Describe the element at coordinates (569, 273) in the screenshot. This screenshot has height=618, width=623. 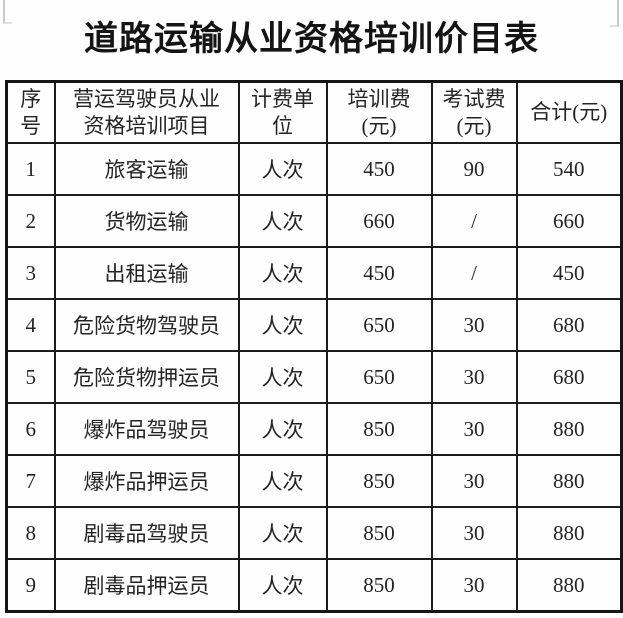
I see `cell-total: 450` at that location.